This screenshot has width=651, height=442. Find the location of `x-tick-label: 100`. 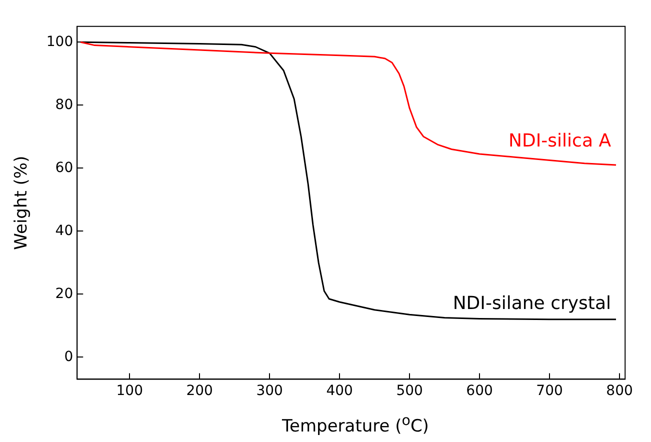

x-tick-label: 100 is located at coordinates (129, 391).